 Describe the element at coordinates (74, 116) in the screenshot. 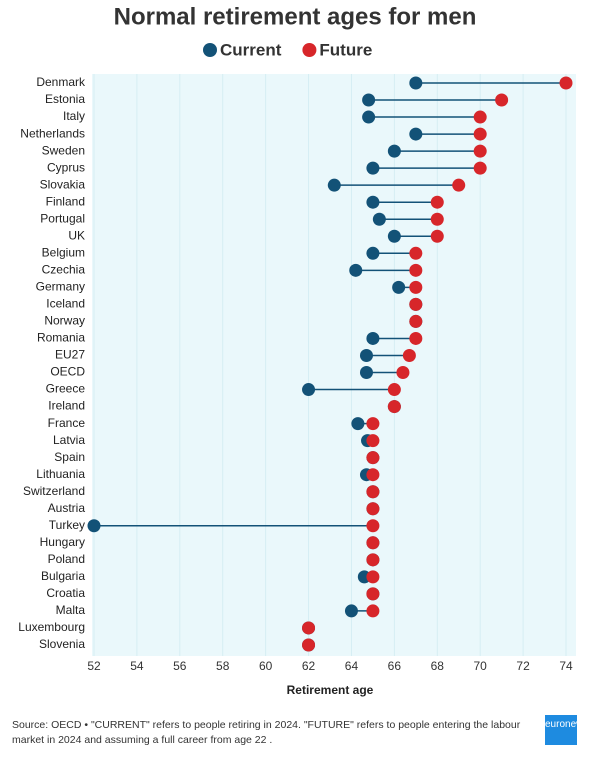

I see `y-tick-label: Italy` at that location.